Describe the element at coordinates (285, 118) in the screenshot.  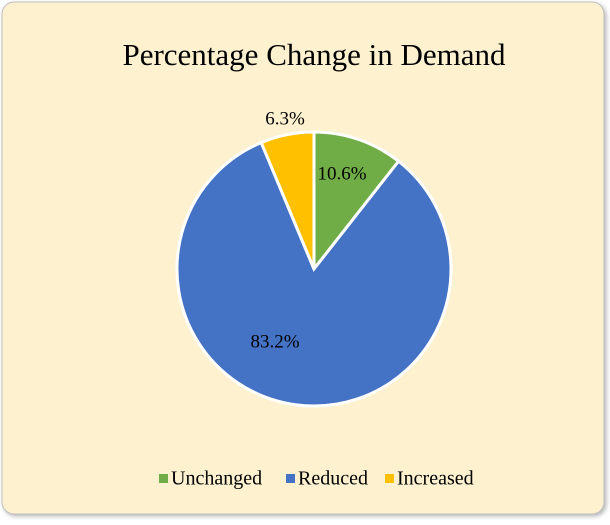
I see `data-label: 6.3%` at that location.